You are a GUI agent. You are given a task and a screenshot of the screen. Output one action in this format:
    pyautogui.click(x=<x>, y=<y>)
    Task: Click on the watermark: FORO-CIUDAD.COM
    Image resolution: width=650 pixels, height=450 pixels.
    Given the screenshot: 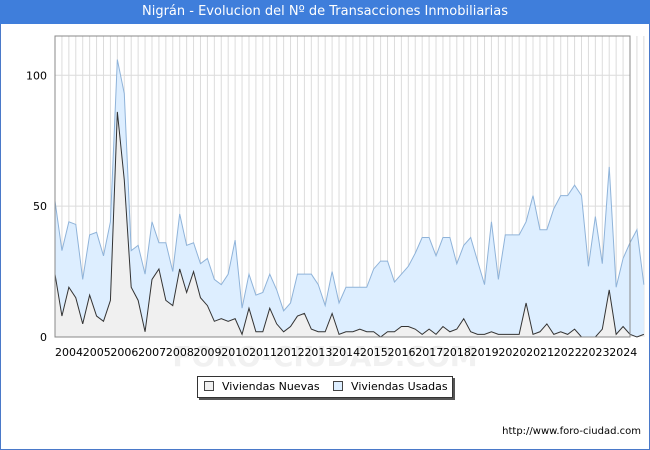 What is the action you would take?
    pyautogui.click(x=325, y=356)
    